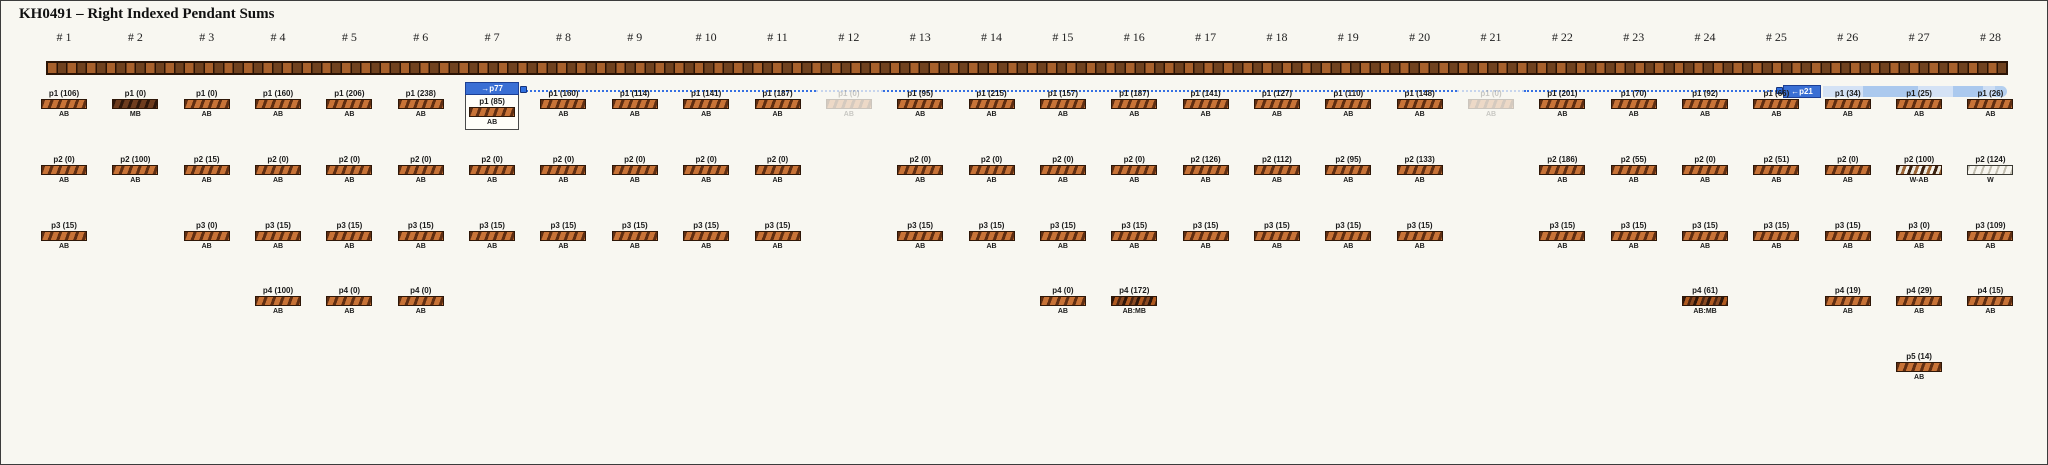 The width and height of the screenshot is (2048, 465). Describe the element at coordinates (635, 103) in the screenshot. I see `pendant-cell: p1 (114) AB` at that location.